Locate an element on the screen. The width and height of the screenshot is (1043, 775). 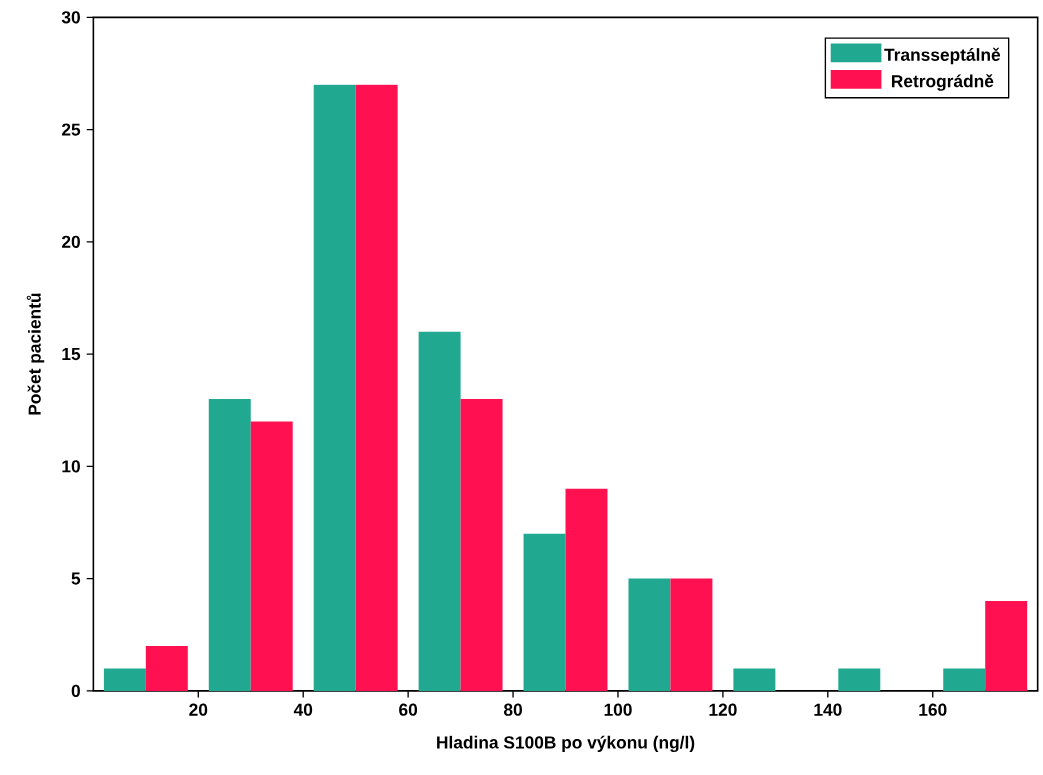
y-tick-label: 20 is located at coordinates (70, 242).